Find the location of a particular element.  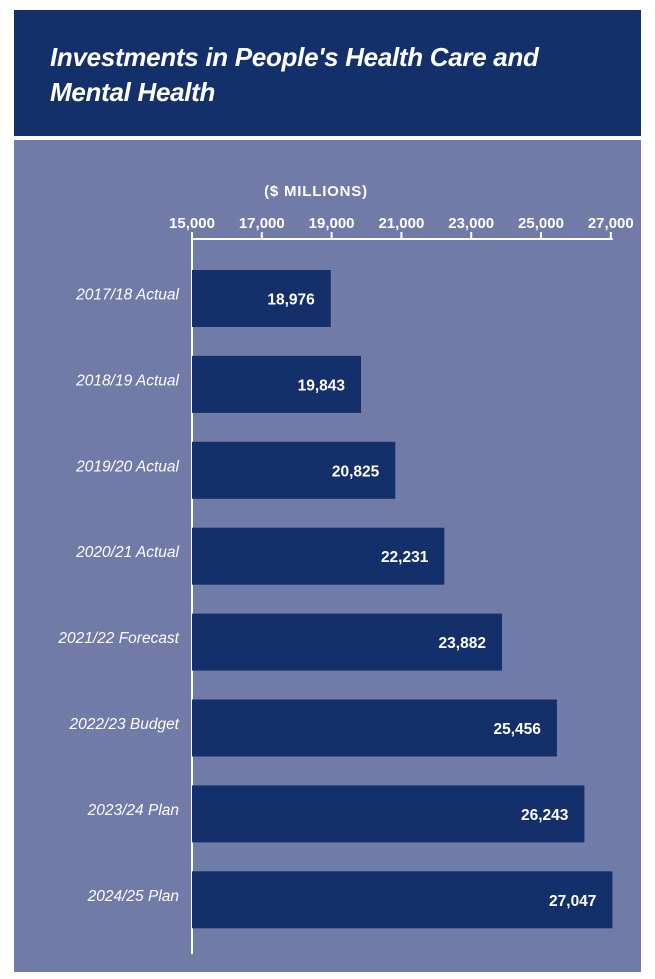

bar-value-label: 26,243 is located at coordinates (545, 815).